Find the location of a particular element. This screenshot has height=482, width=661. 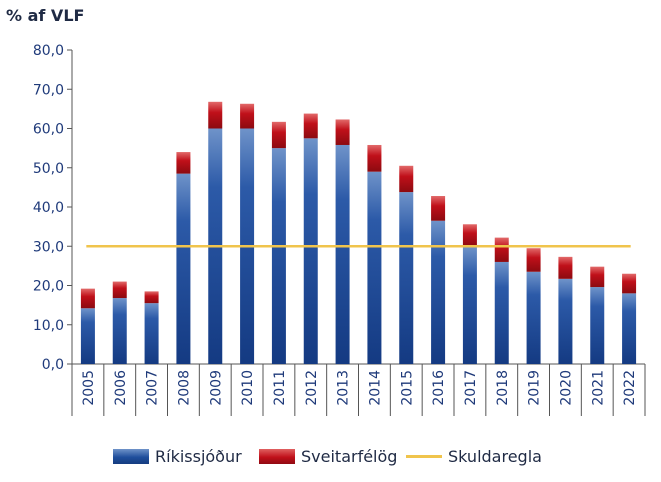

x-tick-label: 2015 is located at coordinates (407, 388).